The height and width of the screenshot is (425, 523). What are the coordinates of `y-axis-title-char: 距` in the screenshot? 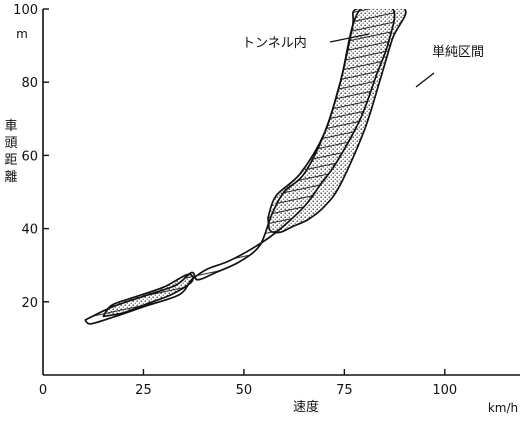 It's located at (10, 160).